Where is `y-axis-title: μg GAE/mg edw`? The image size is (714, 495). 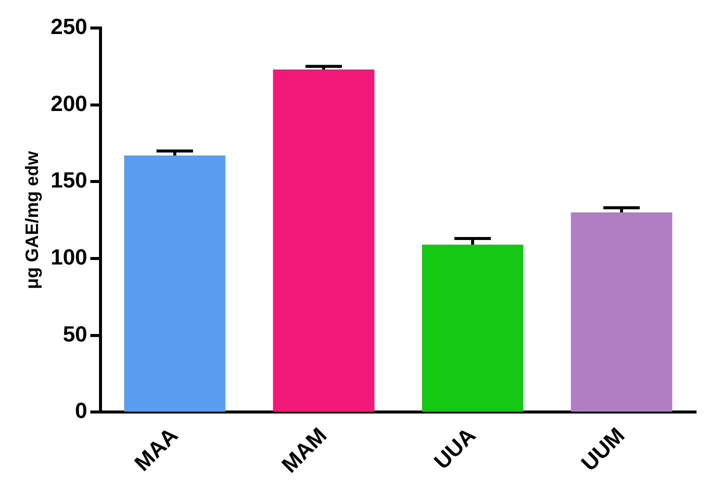 y-axis-title: μg GAE/mg edw is located at coordinates (32, 220).